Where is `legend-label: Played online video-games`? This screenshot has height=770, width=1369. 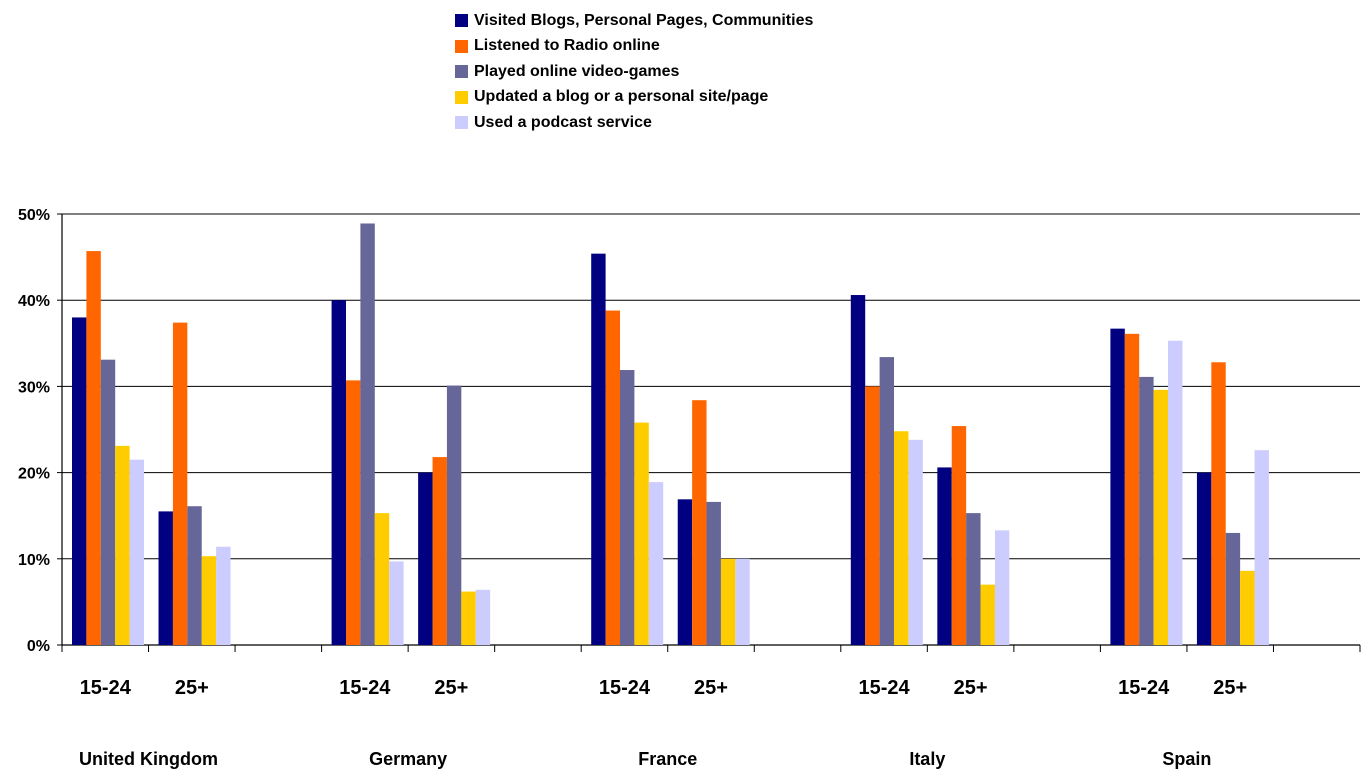 legend-label: Played online video-games is located at coordinates (577, 71).